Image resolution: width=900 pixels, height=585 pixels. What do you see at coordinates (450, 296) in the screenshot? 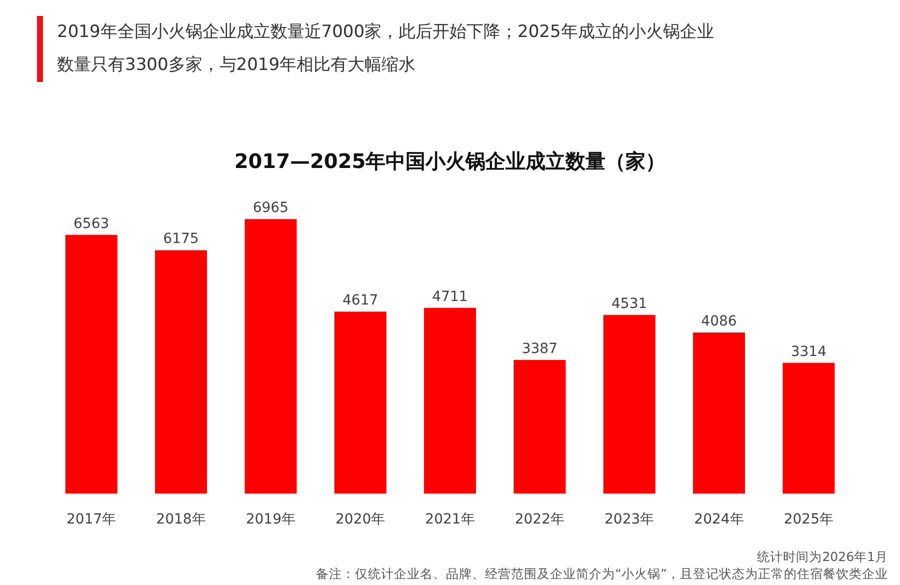
I see `data-label: 4711` at bounding box center [450, 296].